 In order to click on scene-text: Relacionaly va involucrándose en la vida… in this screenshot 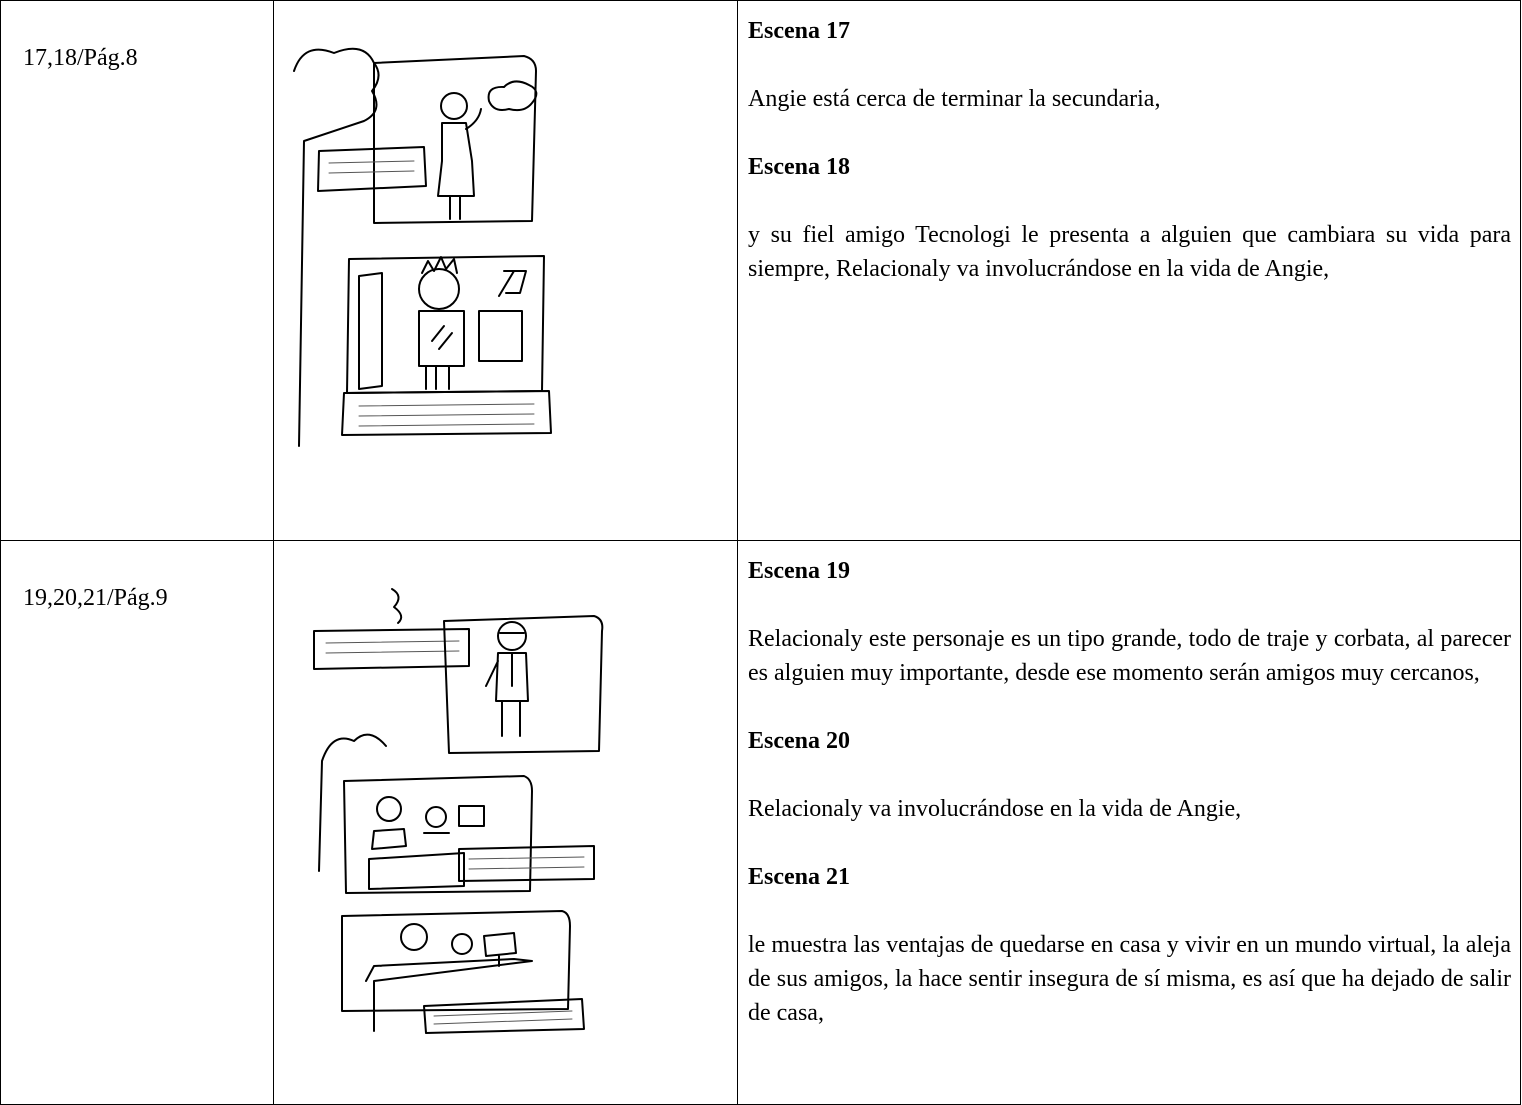, I will do `click(995, 809)`.